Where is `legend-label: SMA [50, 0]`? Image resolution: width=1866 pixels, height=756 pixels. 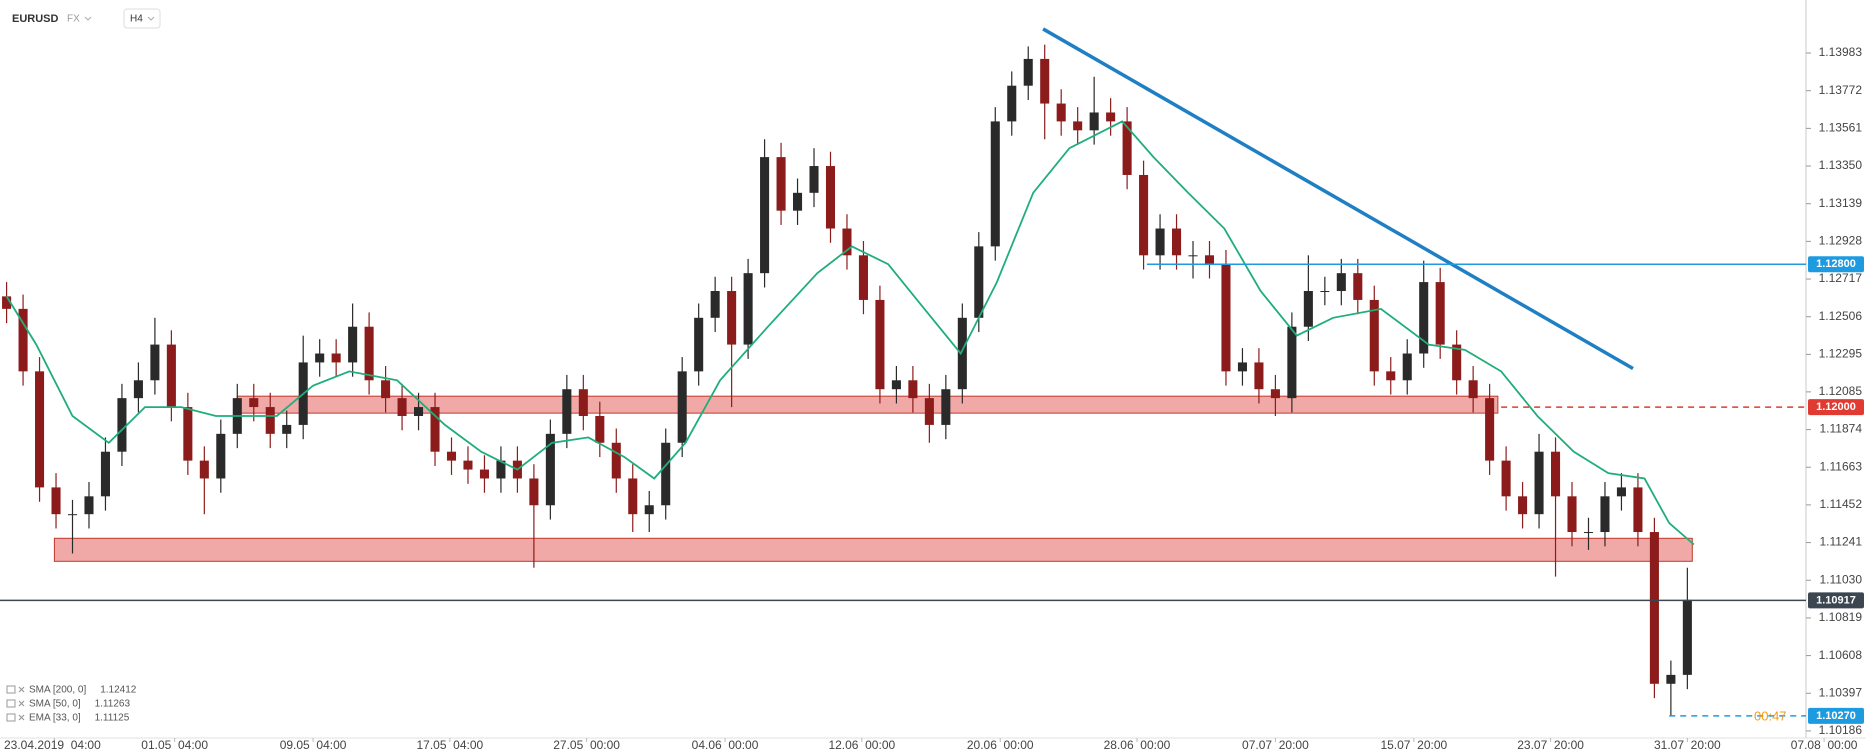
legend-label: SMA [50, 0] is located at coordinates (55, 704).